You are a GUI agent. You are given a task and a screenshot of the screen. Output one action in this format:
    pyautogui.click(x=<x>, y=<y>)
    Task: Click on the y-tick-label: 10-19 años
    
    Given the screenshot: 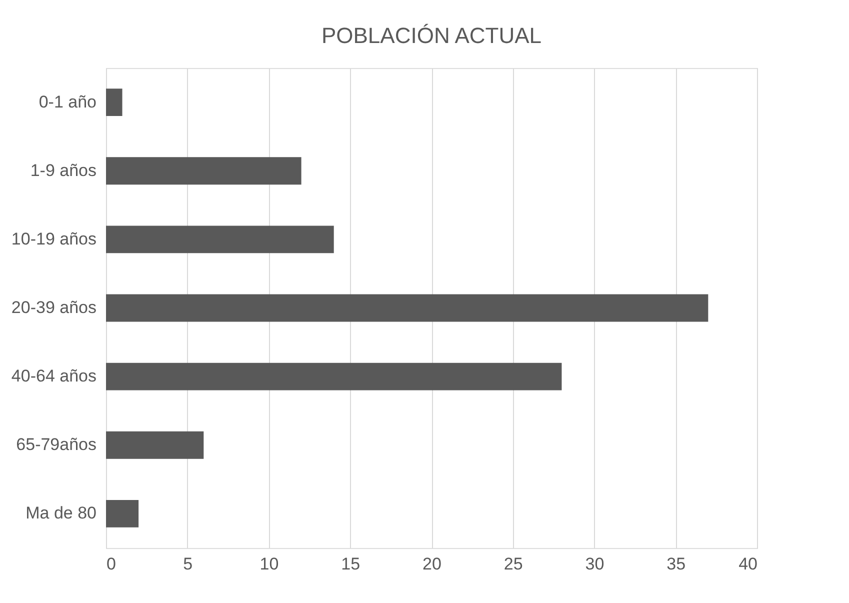 What is the action you would take?
    pyautogui.click(x=53, y=238)
    